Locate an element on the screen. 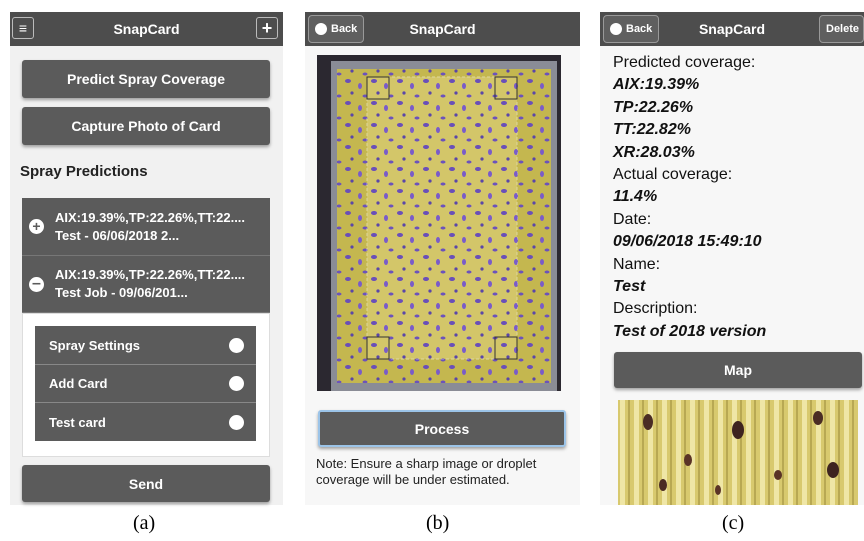 Image resolution: width=864 pixels, height=541 pixels. detail-value: TT:22.82% is located at coordinates (652, 130).